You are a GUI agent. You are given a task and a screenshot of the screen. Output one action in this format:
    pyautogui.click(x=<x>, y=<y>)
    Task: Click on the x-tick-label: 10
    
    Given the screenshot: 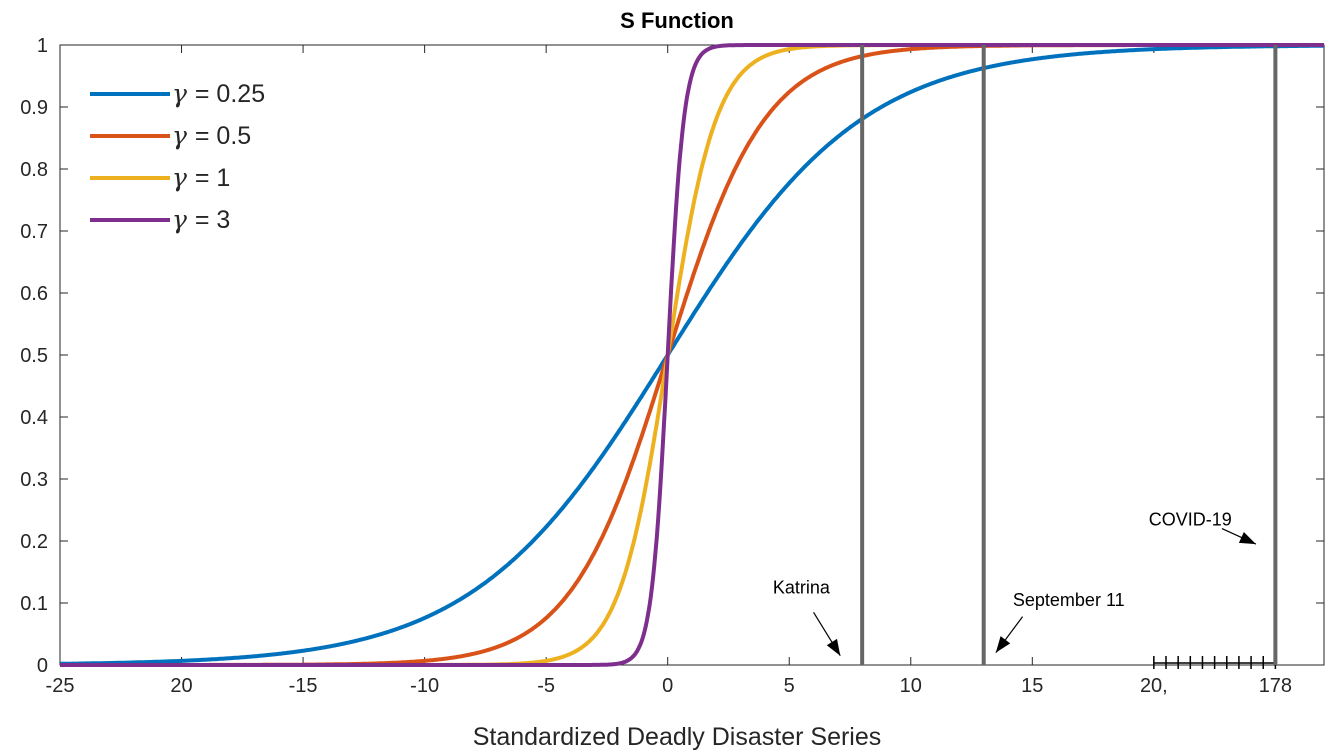 What is the action you would take?
    pyautogui.click(x=911, y=686)
    